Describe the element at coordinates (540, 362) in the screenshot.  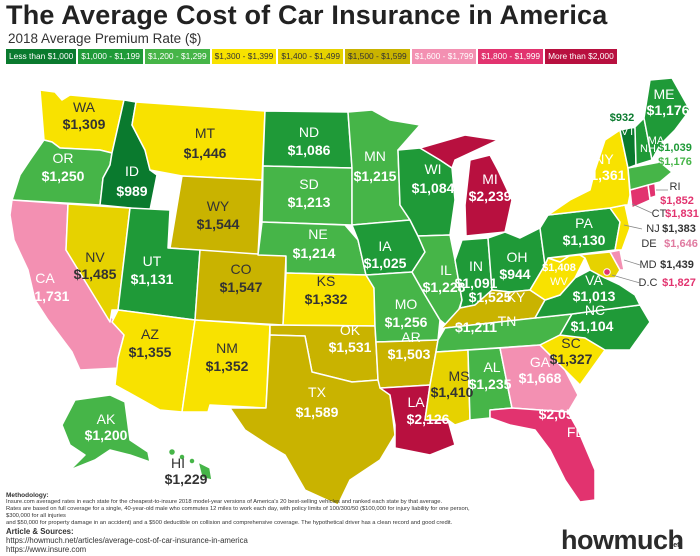
I see `label-code-ga: GA` at that location.